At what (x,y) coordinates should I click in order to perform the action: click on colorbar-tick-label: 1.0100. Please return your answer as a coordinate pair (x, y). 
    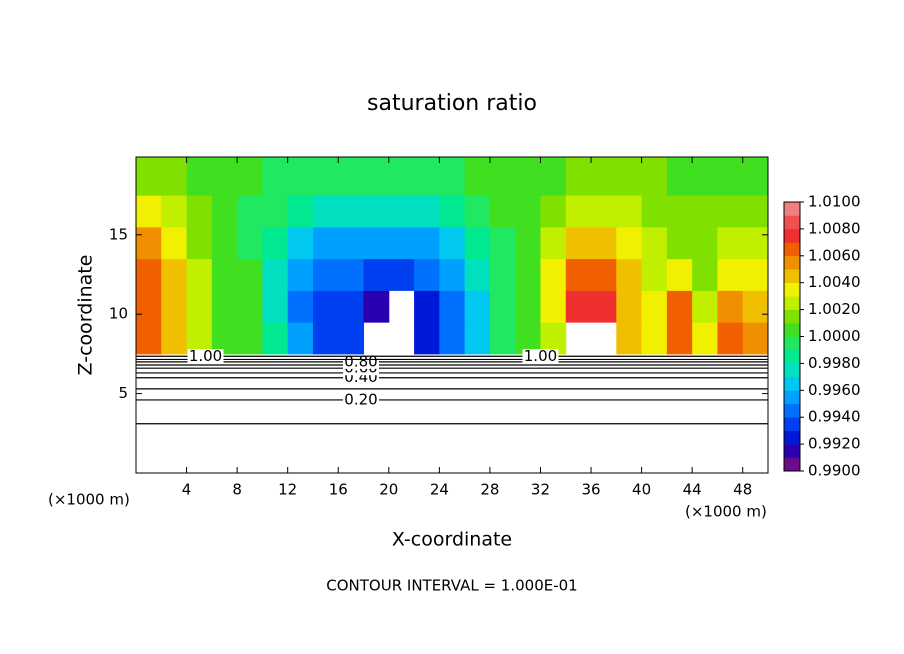
    Looking at the image, I should click on (834, 202).